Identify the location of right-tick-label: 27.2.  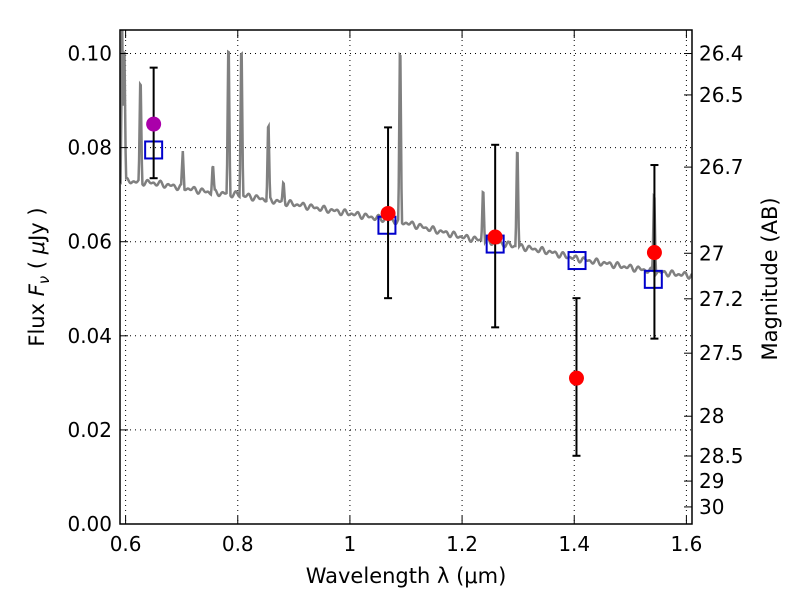
(721, 299).